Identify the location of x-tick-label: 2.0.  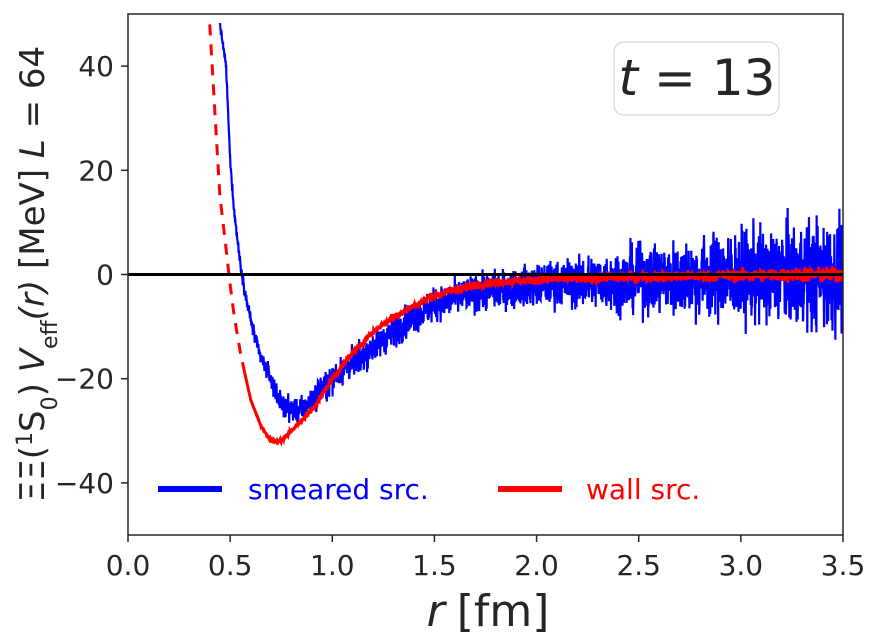
(536, 565).